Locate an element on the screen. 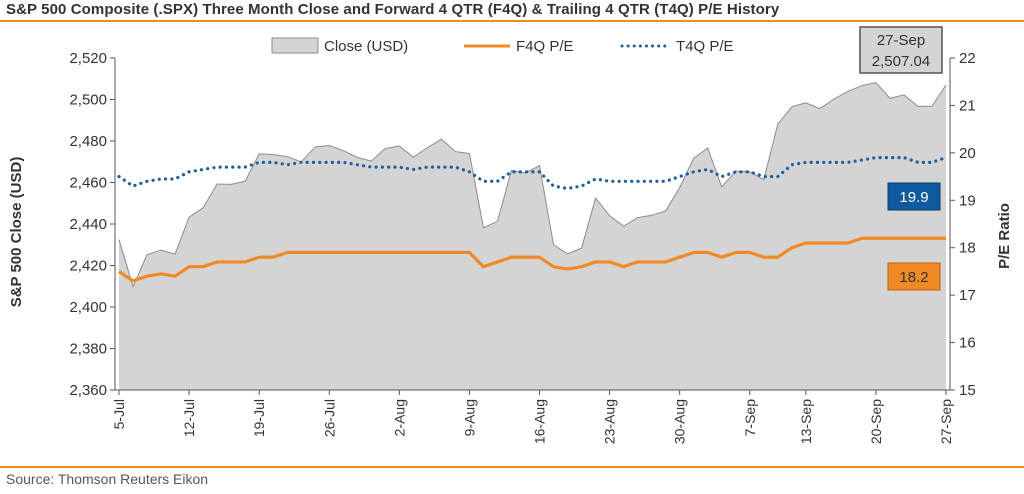  x-tick-label: 26-Jul is located at coordinates (329, 418).